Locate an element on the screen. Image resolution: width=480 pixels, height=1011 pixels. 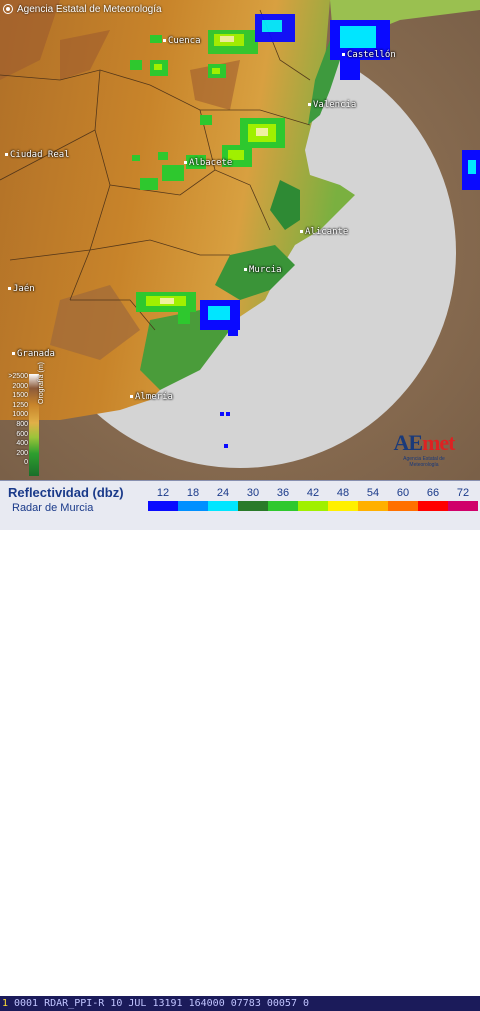
scale-value: 18 is located at coordinates (193, 493).